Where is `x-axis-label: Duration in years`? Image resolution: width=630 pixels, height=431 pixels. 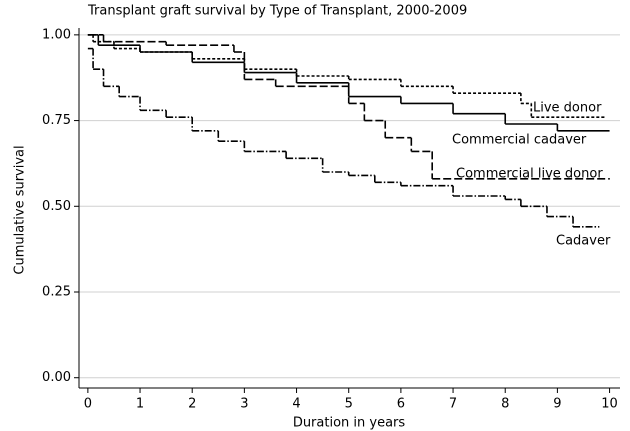 x-axis-label: Duration in years is located at coordinates (349, 423).